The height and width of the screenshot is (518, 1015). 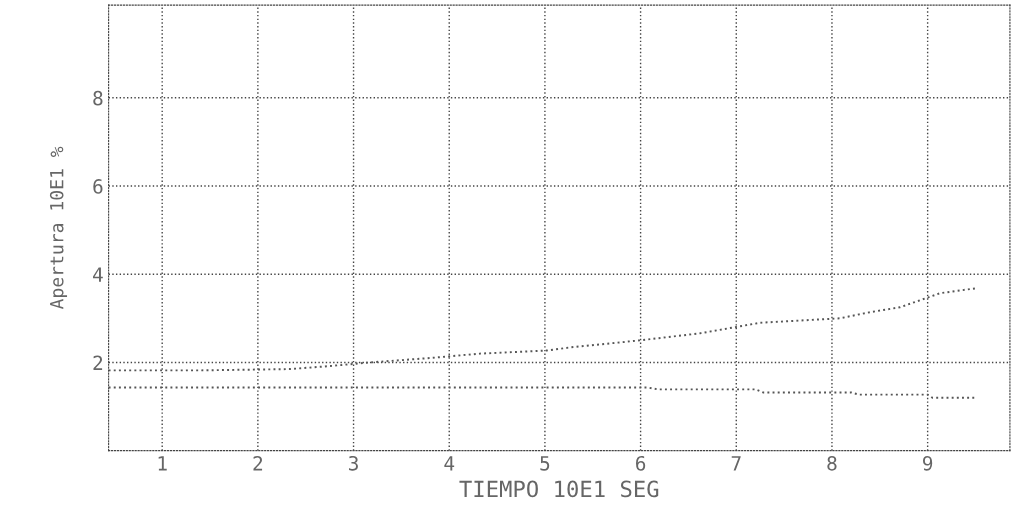 What do you see at coordinates (353, 463) in the screenshot?
I see `x-tick-label: 3` at bounding box center [353, 463].